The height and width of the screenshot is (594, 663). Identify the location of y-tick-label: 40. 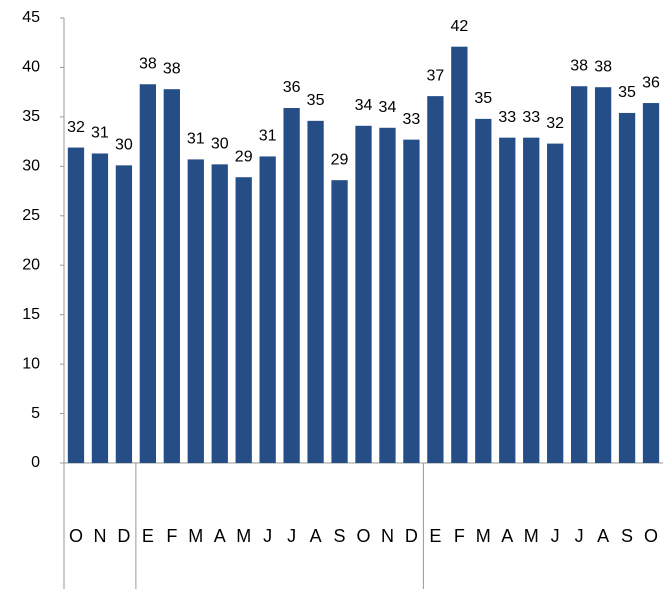
(31, 67).